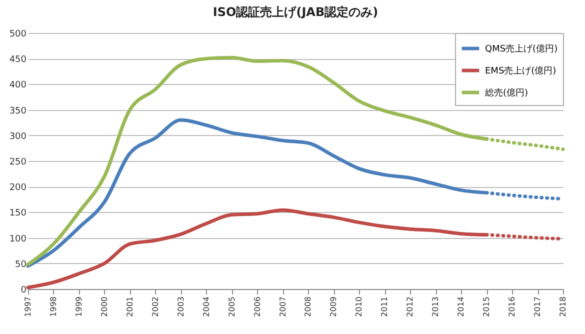 This screenshot has height=334, width=585. I want to click on x-tick-label: 2000, so click(104, 306).